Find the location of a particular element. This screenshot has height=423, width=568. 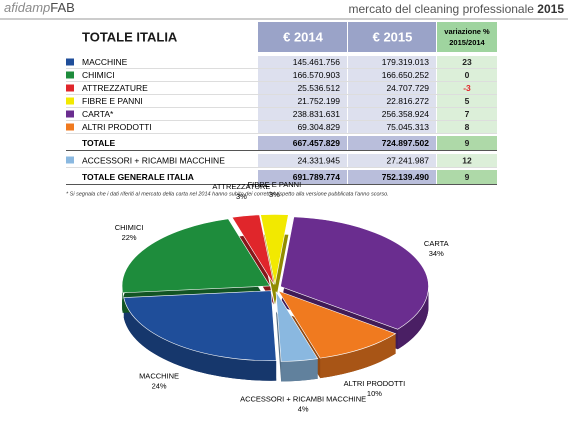

value-2015: 752.139.490 is located at coordinates (406, 177).